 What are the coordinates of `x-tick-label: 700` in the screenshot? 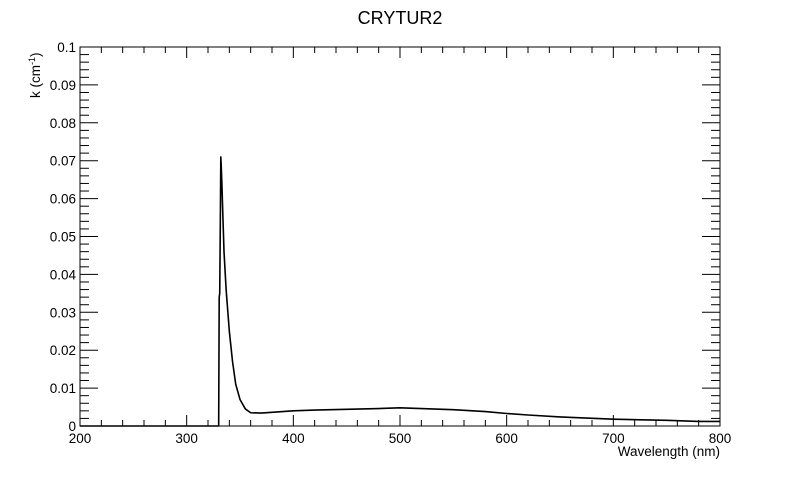 It's located at (613, 438).